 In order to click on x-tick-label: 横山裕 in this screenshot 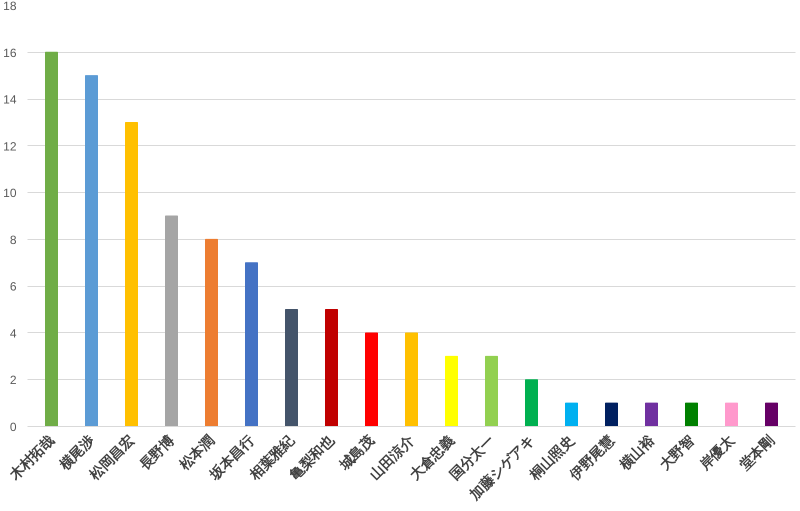, I will do `click(636, 452)`.